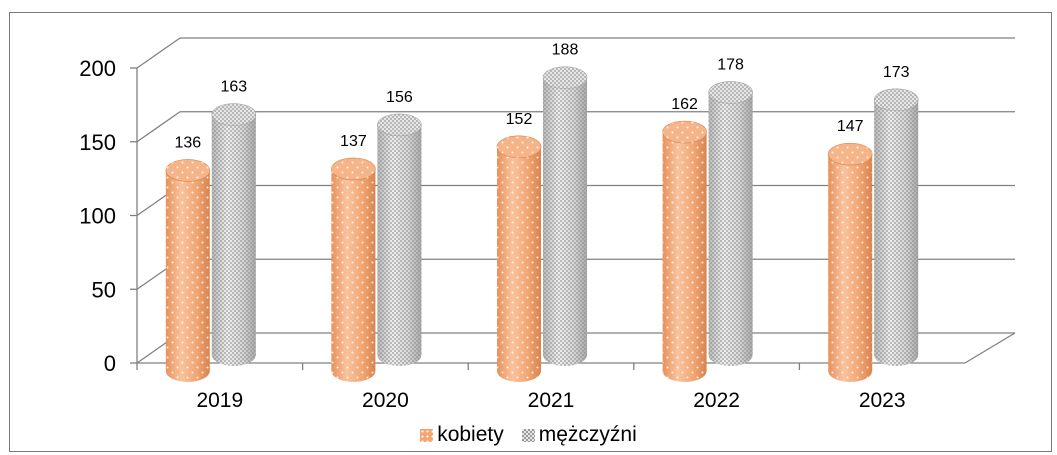 This screenshot has height=455, width=1057. Describe the element at coordinates (97, 68) in the screenshot. I see `y-tick-label-200: 200` at that location.